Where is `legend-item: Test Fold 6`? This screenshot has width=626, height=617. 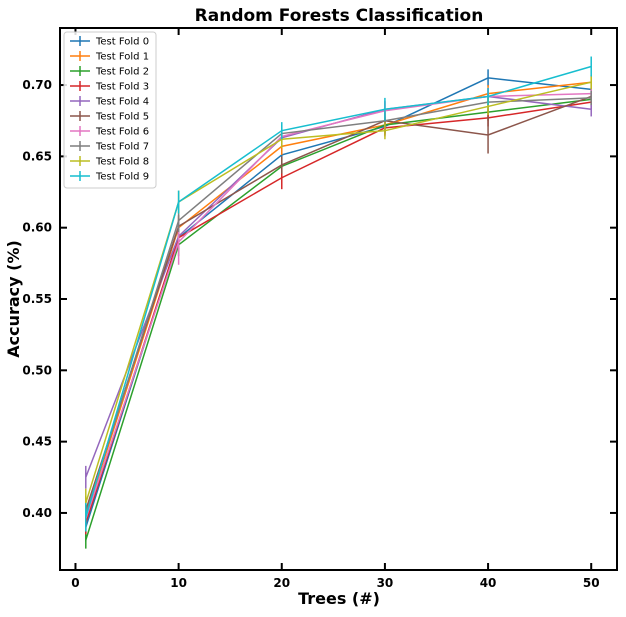 legend-item: Test Fold 6 is located at coordinates (109, 132).